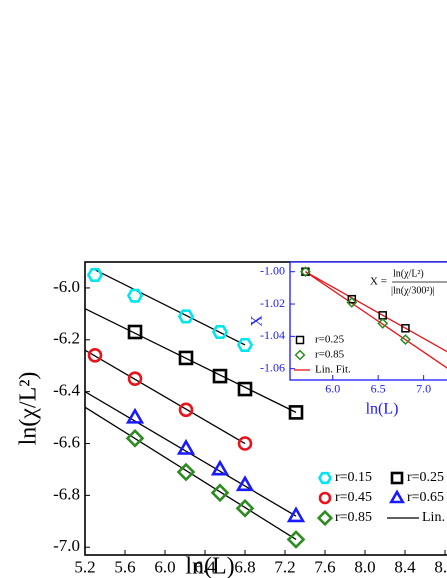  What do you see at coordinates (353, 497) in the screenshot?
I see `legend-label: r=0.45` at bounding box center [353, 497].